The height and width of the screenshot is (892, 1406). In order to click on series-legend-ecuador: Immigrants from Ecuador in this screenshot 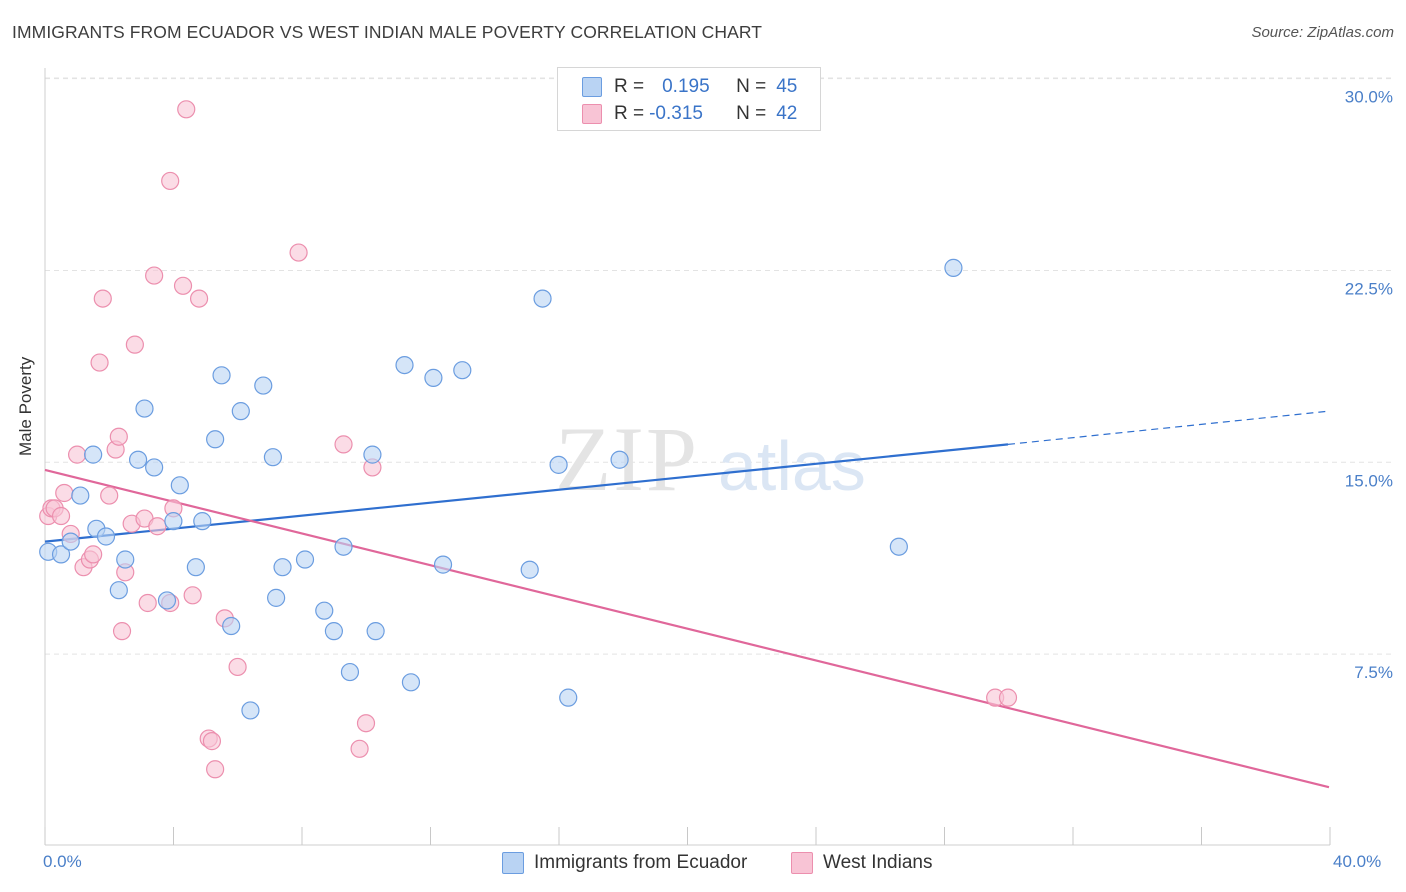, I will do `click(624, 863)`.